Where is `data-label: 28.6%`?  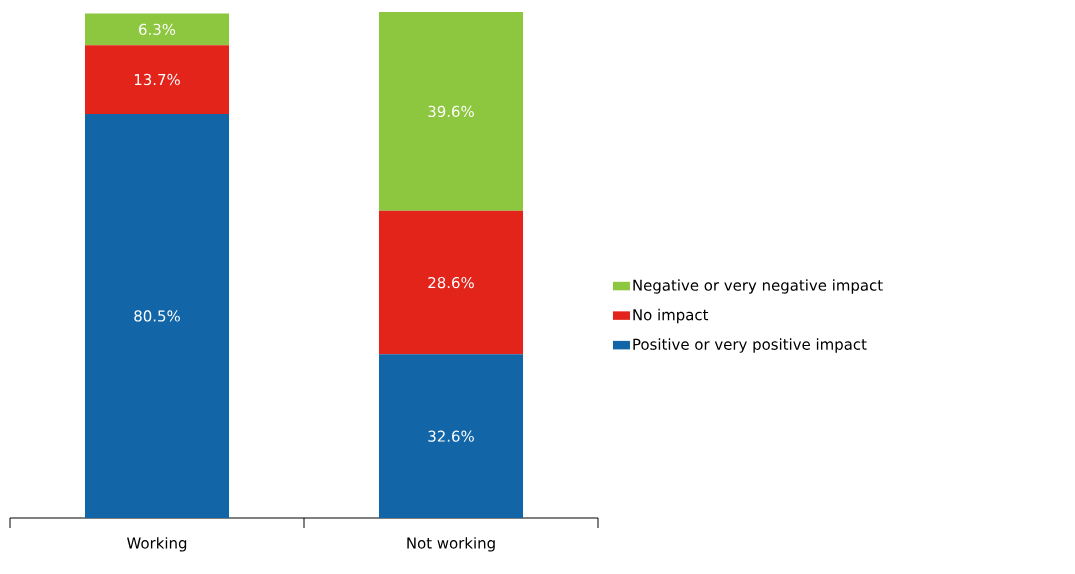
data-label: 28.6% is located at coordinates (451, 282).